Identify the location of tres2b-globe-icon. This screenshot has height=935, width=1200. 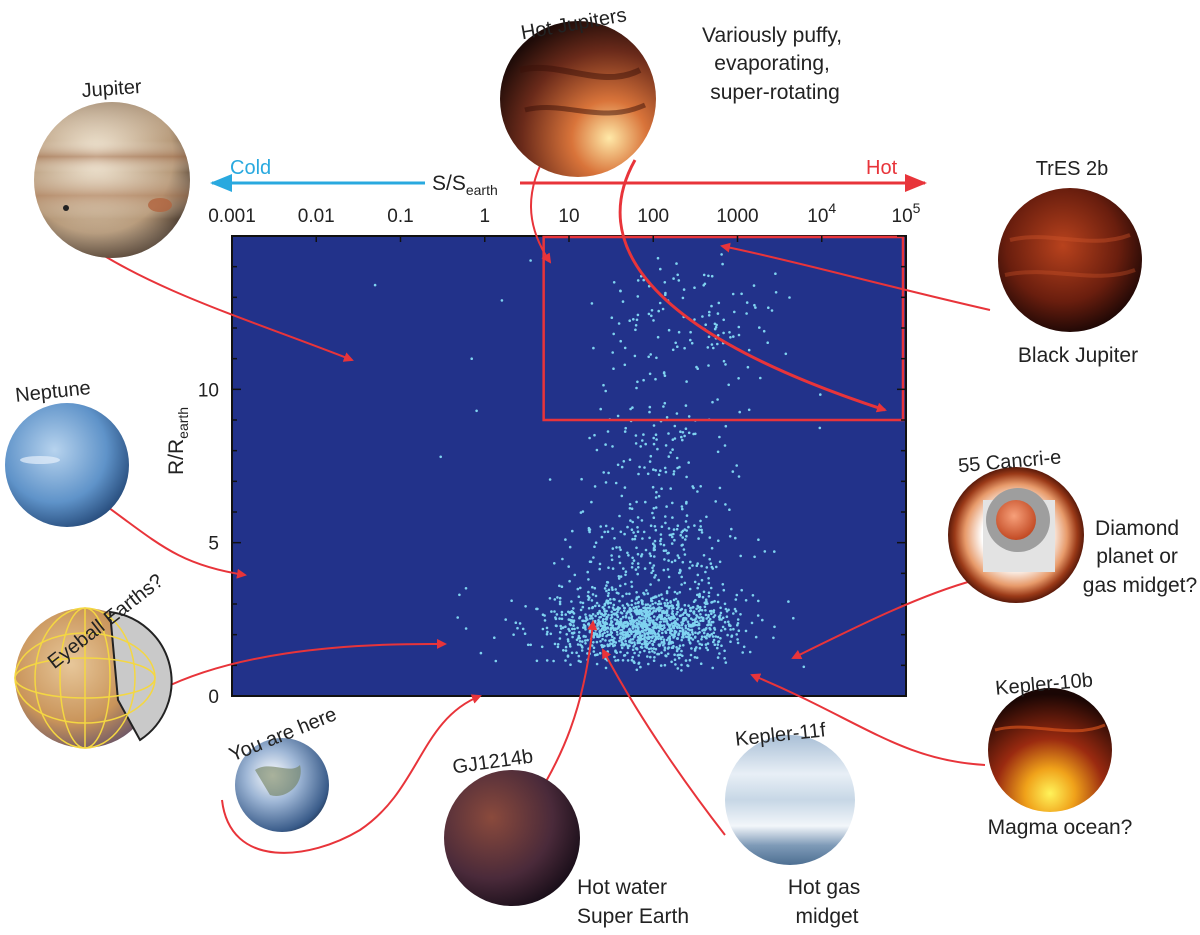
(1070, 260).